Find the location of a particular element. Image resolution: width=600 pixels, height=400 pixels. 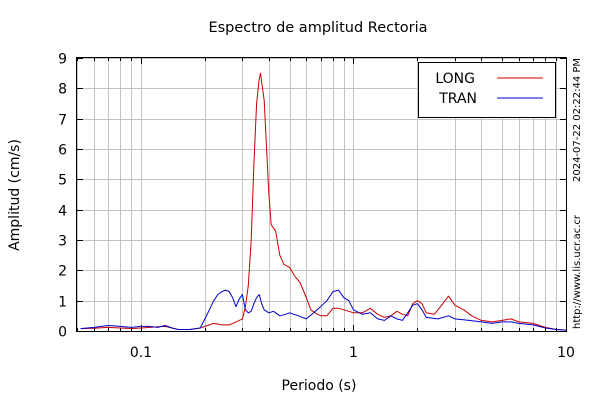

legend-box is located at coordinates (487, 90).